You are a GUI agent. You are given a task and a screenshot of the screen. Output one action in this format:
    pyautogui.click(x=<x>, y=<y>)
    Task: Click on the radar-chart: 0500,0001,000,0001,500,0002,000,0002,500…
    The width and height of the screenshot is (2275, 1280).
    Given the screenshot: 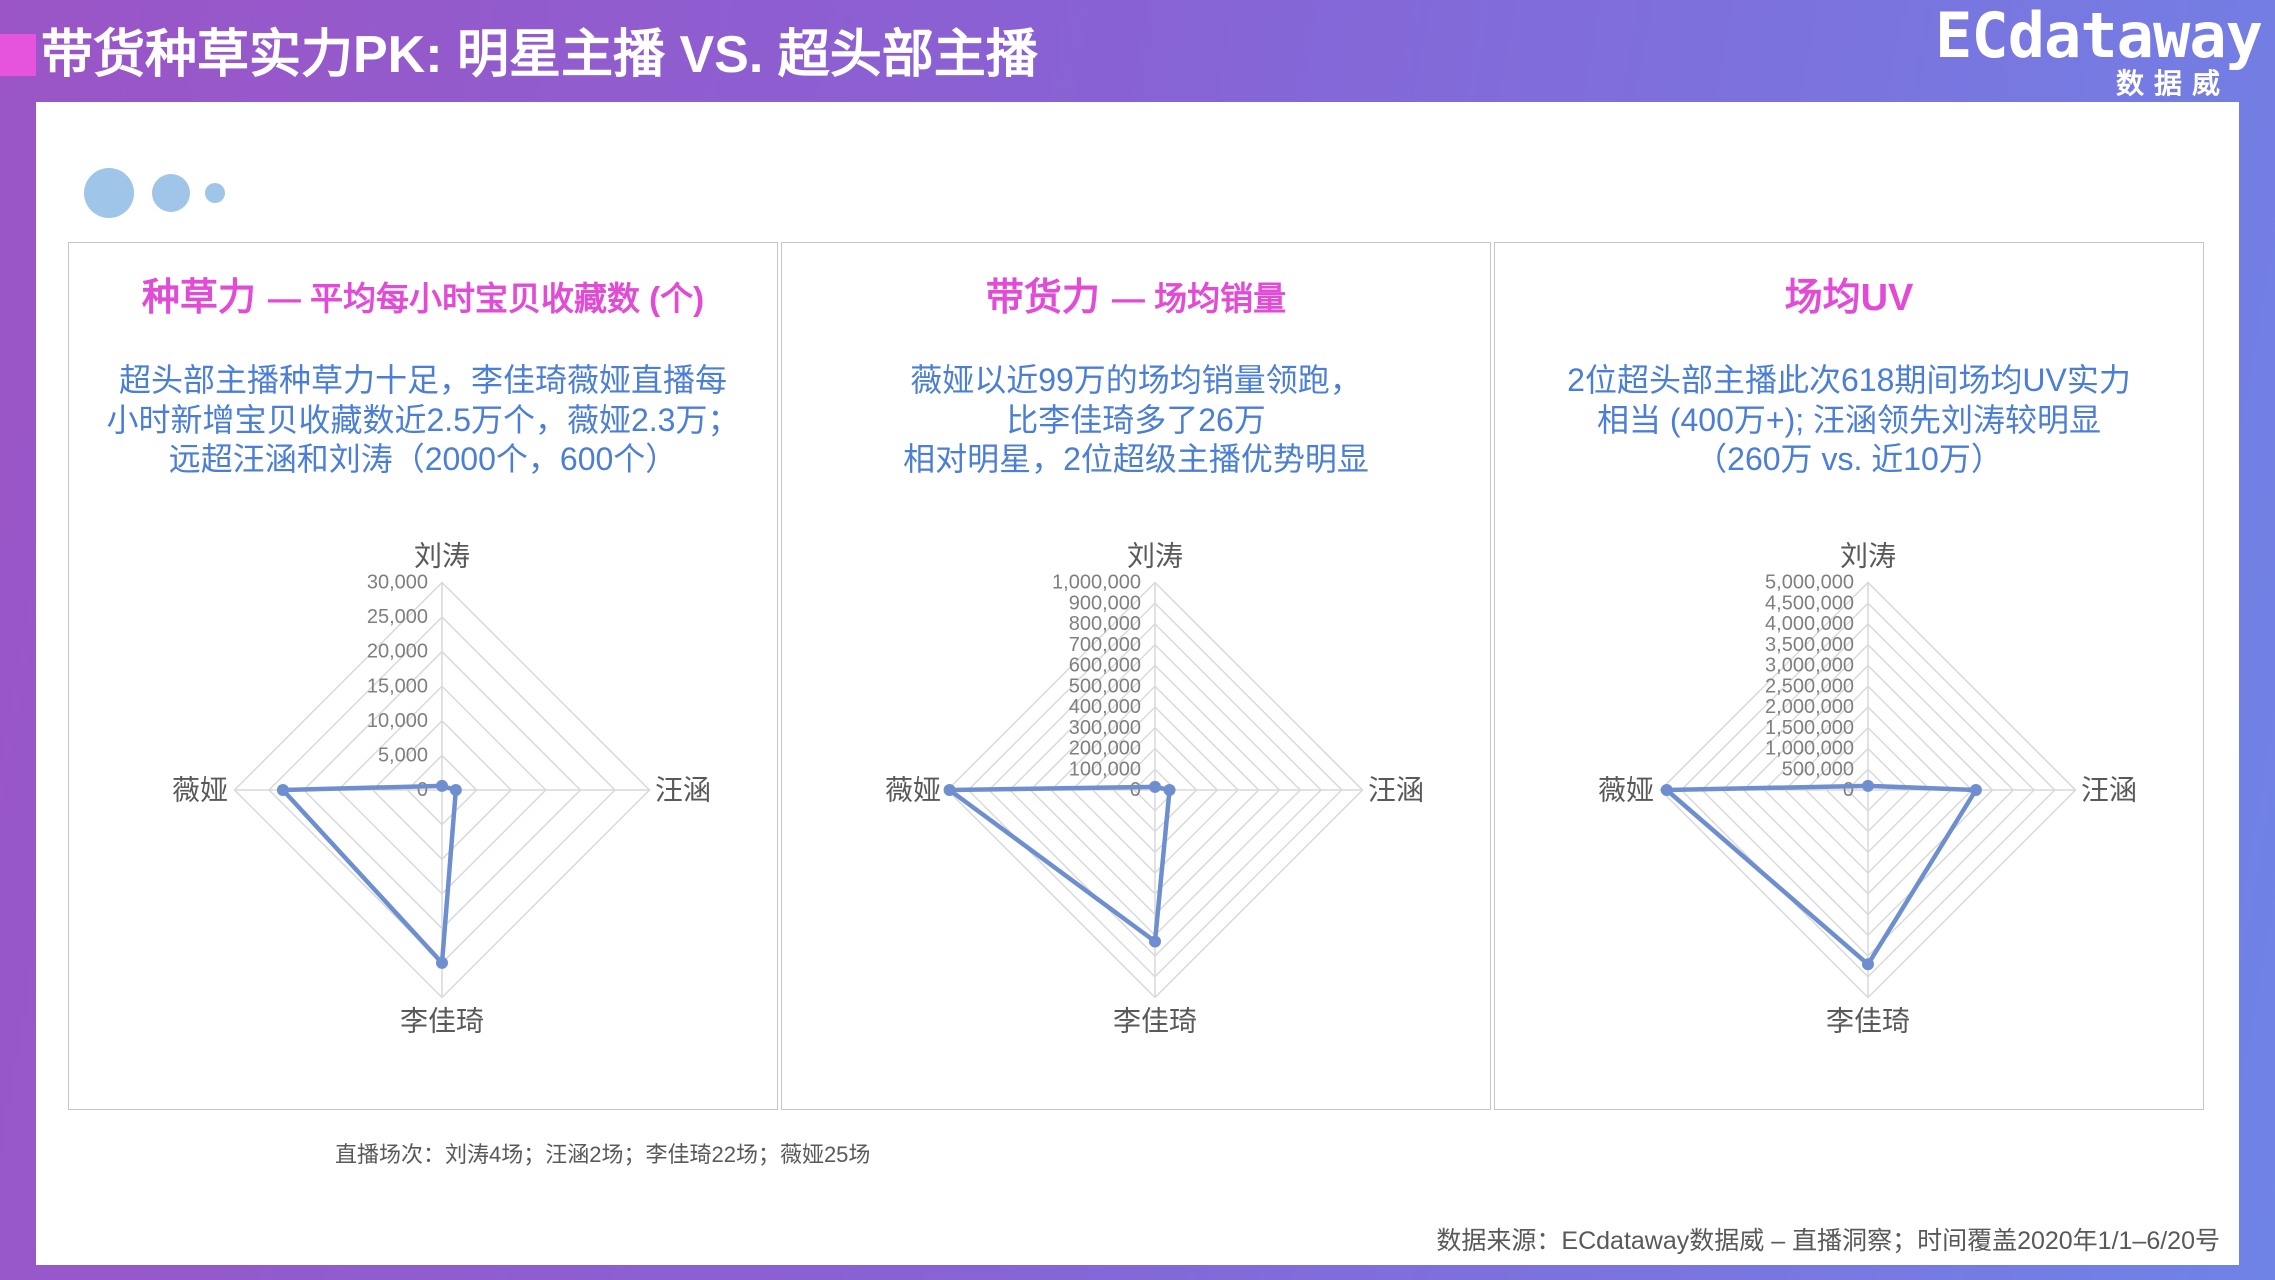 What is the action you would take?
    pyautogui.click(x=1867, y=789)
    